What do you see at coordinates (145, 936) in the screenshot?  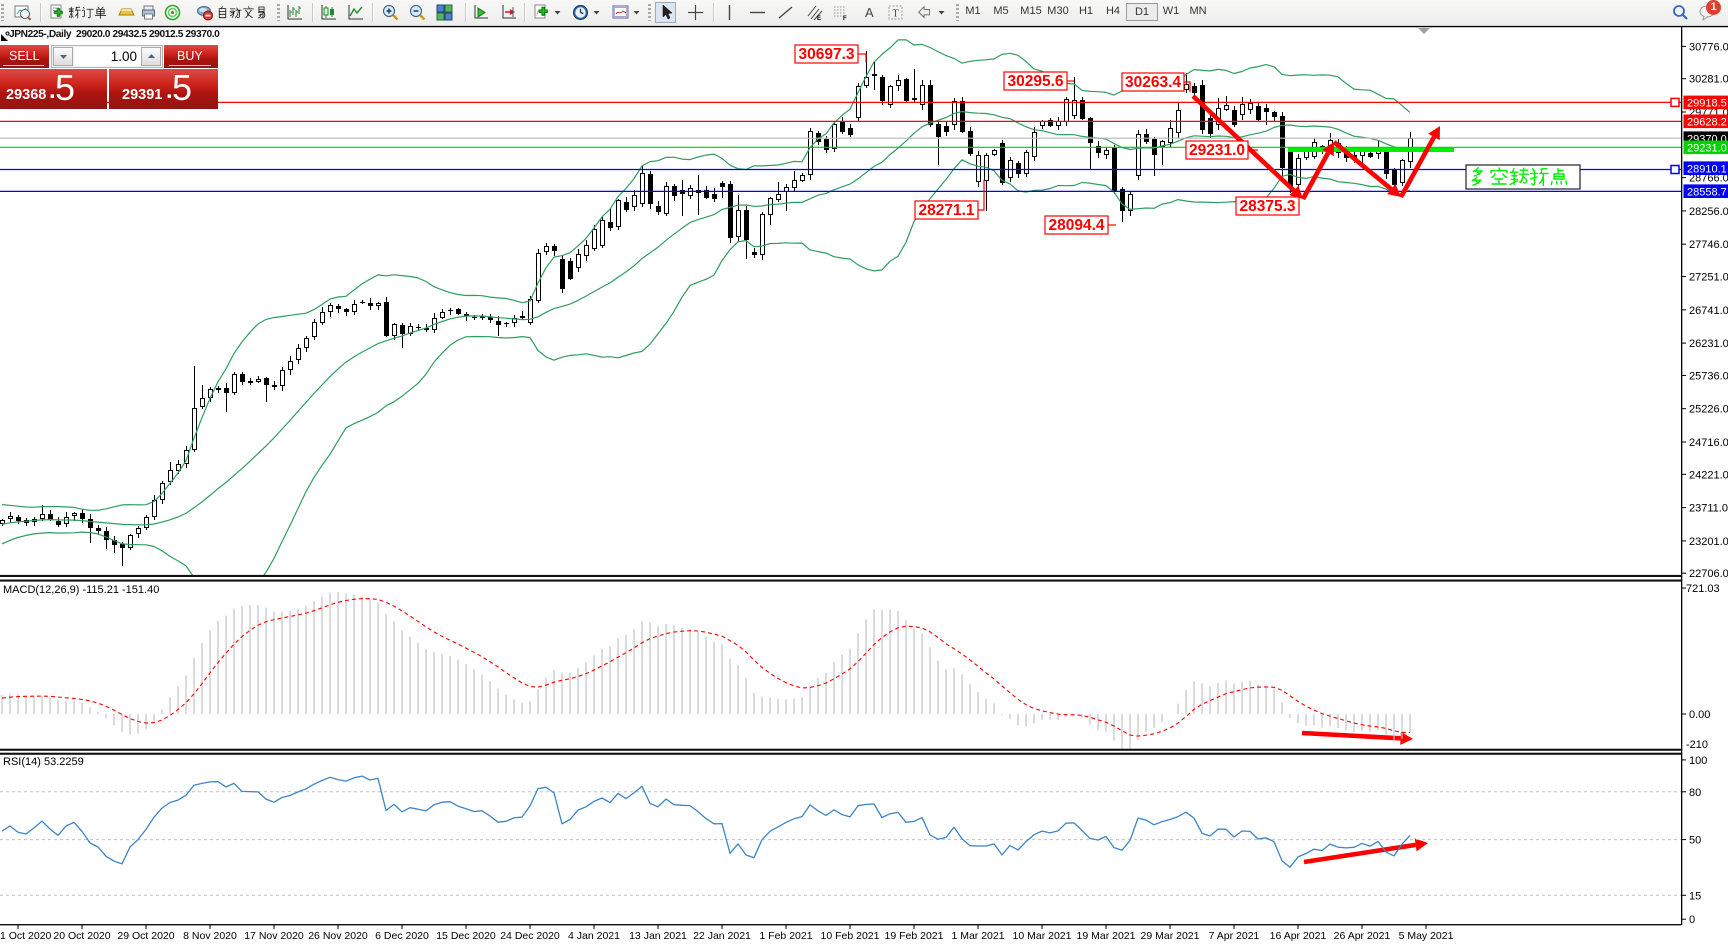 I see `svg-text: 29 Oct 2020` at bounding box center [145, 936].